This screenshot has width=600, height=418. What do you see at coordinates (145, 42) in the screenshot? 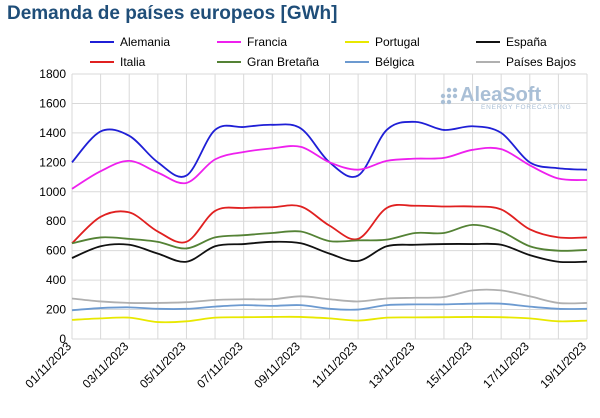
I see `legend-label: Alemania` at bounding box center [145, 42].